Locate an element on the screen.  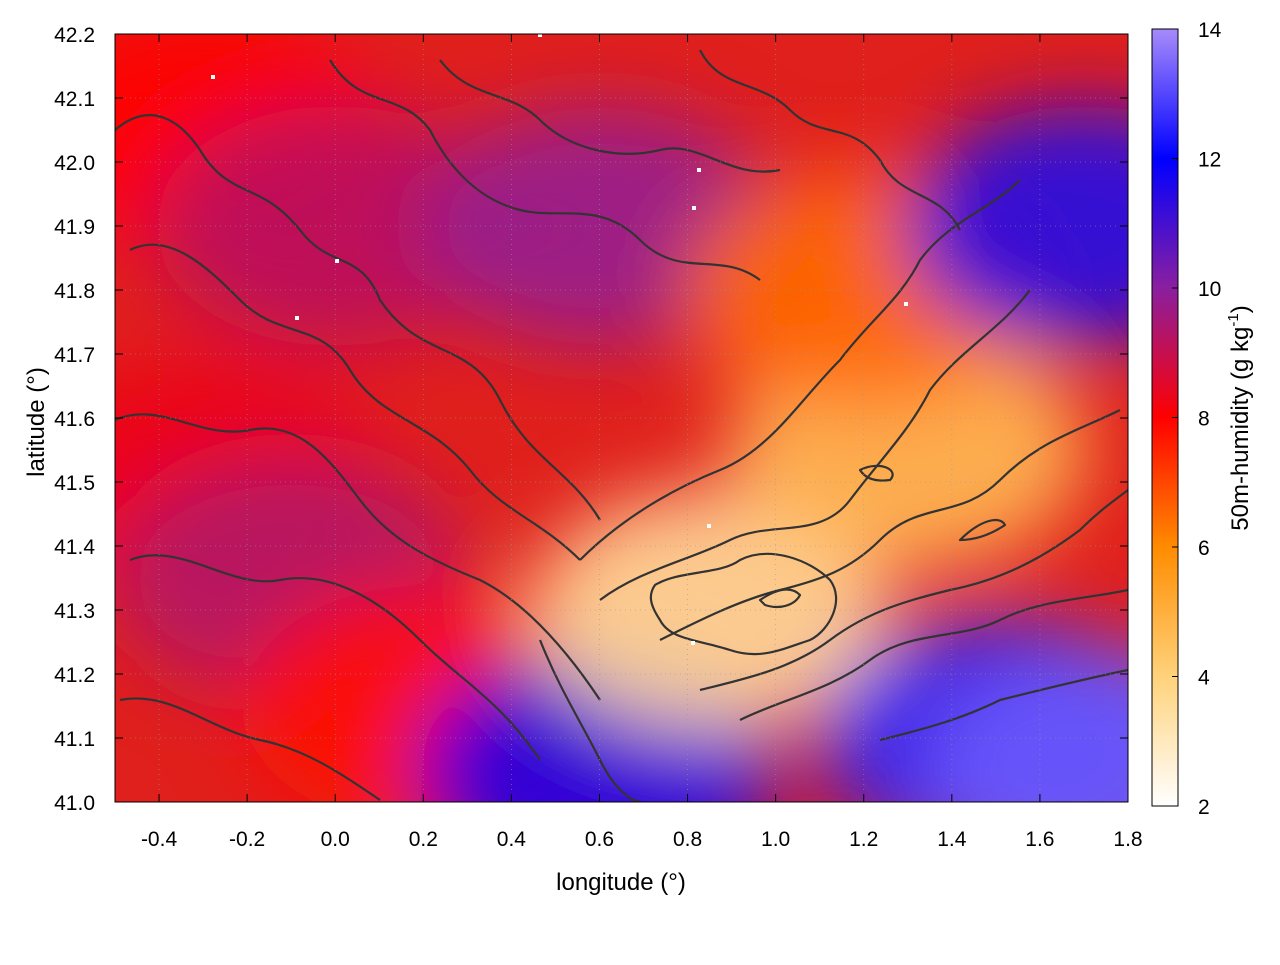
colorbar-tick-label: 8 is located at coordinates (1204, 419).